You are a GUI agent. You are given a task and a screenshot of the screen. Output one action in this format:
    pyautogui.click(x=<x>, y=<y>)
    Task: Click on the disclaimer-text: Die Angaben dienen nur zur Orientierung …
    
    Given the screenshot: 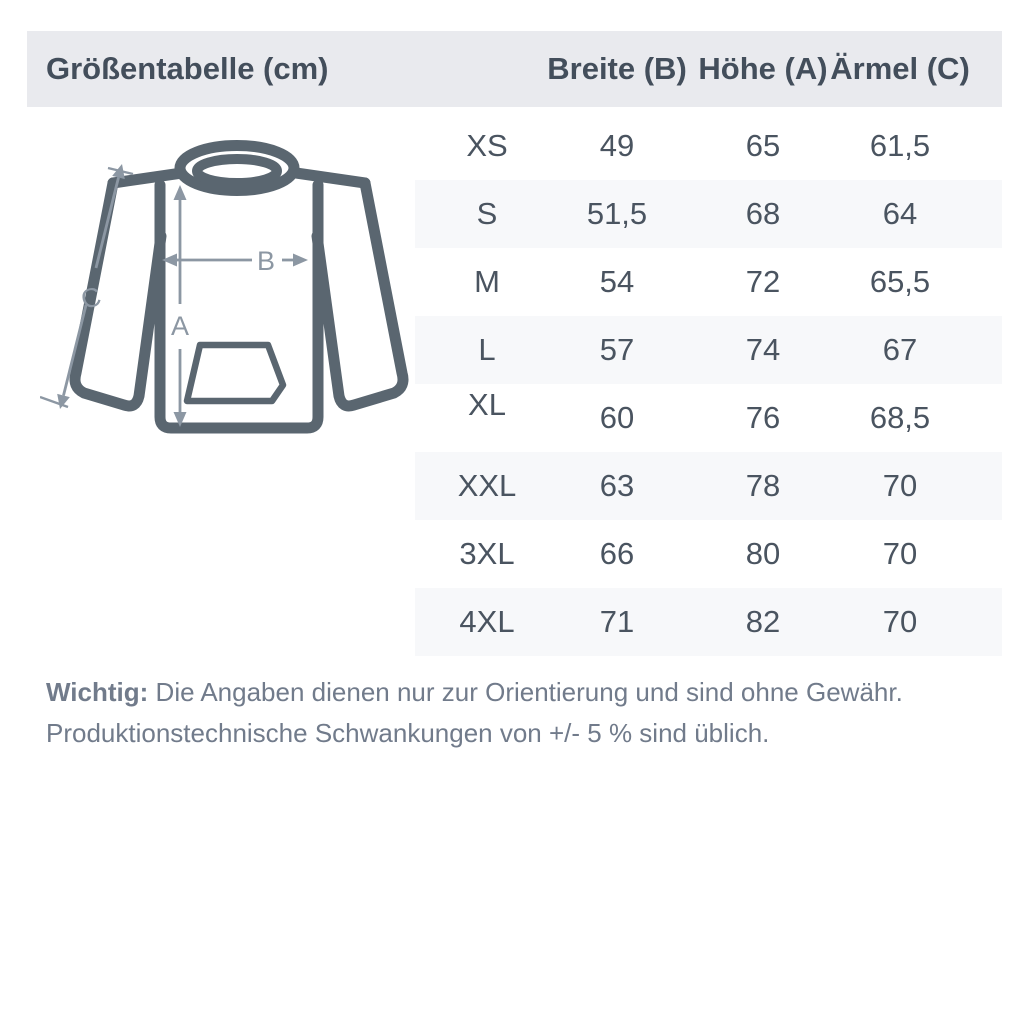 What is the action you would take?
    pyautogui.click(x=525, y=692)
    